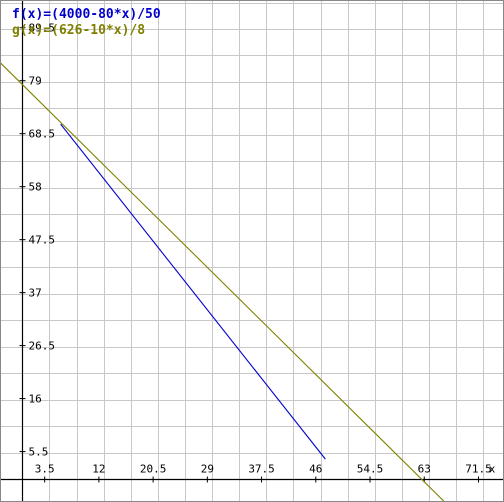  What do you see at coordinates (42, 346) in the screenshot?
I see `y-tick-label: 26.5` at bounding box center [42, 346].